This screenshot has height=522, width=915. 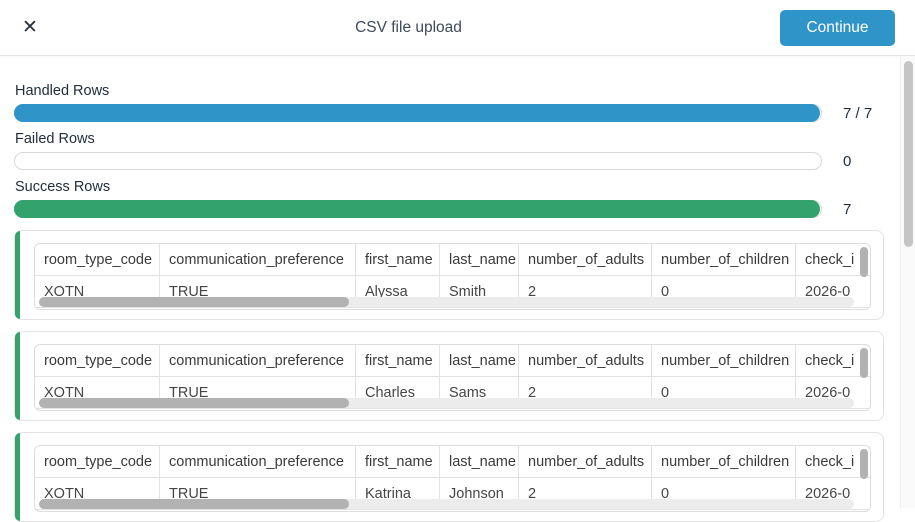 I want to click on handled-rows-progress-fill, so click(x=417, y=113).